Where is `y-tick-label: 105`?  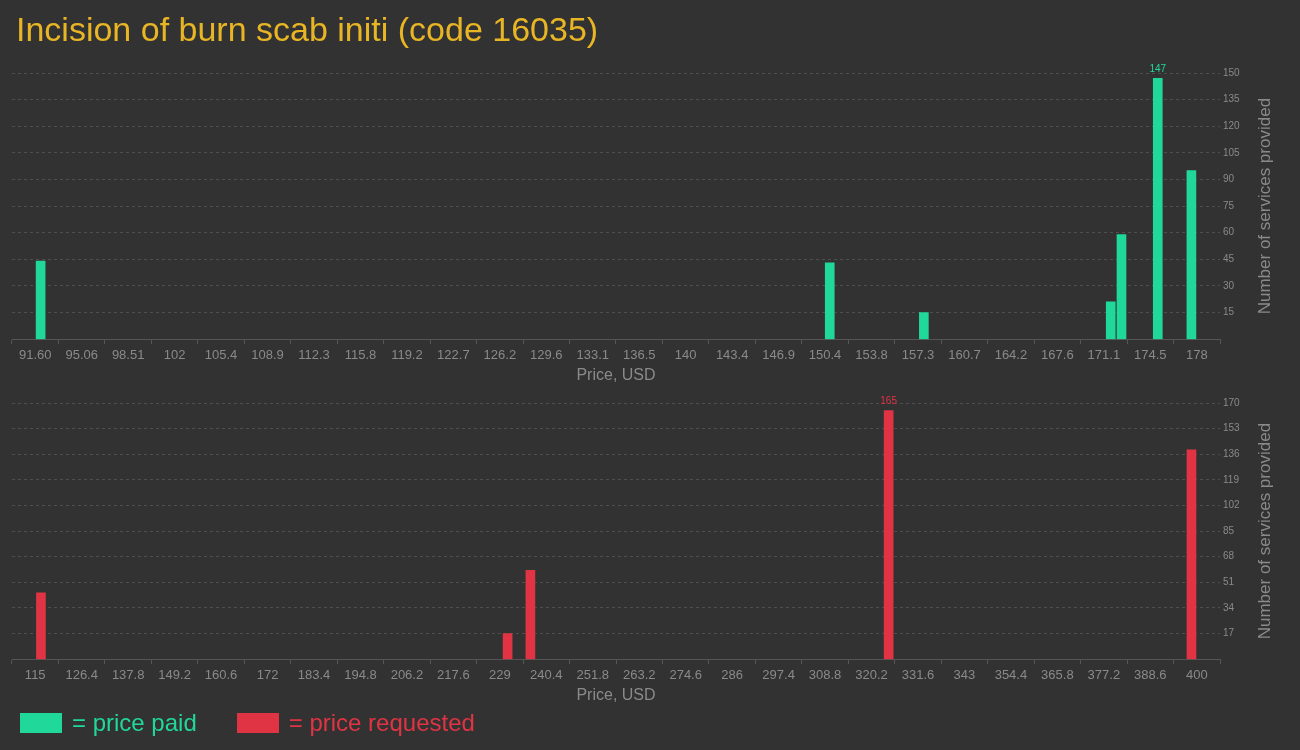
y-tick-label: 105 is located at coordinates (1232, 152).